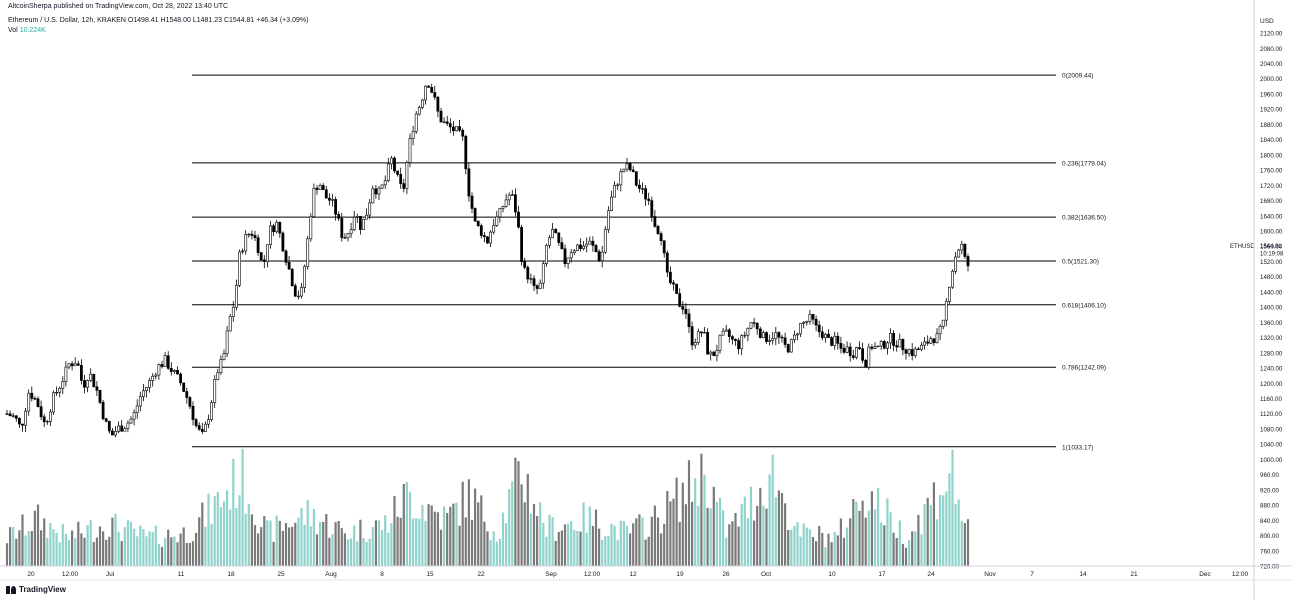  What do you see at coordinates (1271, 277) in the screenshot?
I see `price-tick-label: 1480.00` at bounding box center [1271, 277].